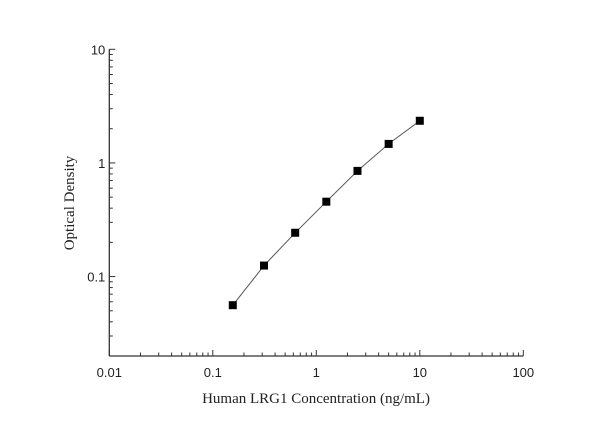 The image size is (608, 427). I want to click on x-axis-title: Human LRG1 Concentration (ng/mL), so click(316, 399).